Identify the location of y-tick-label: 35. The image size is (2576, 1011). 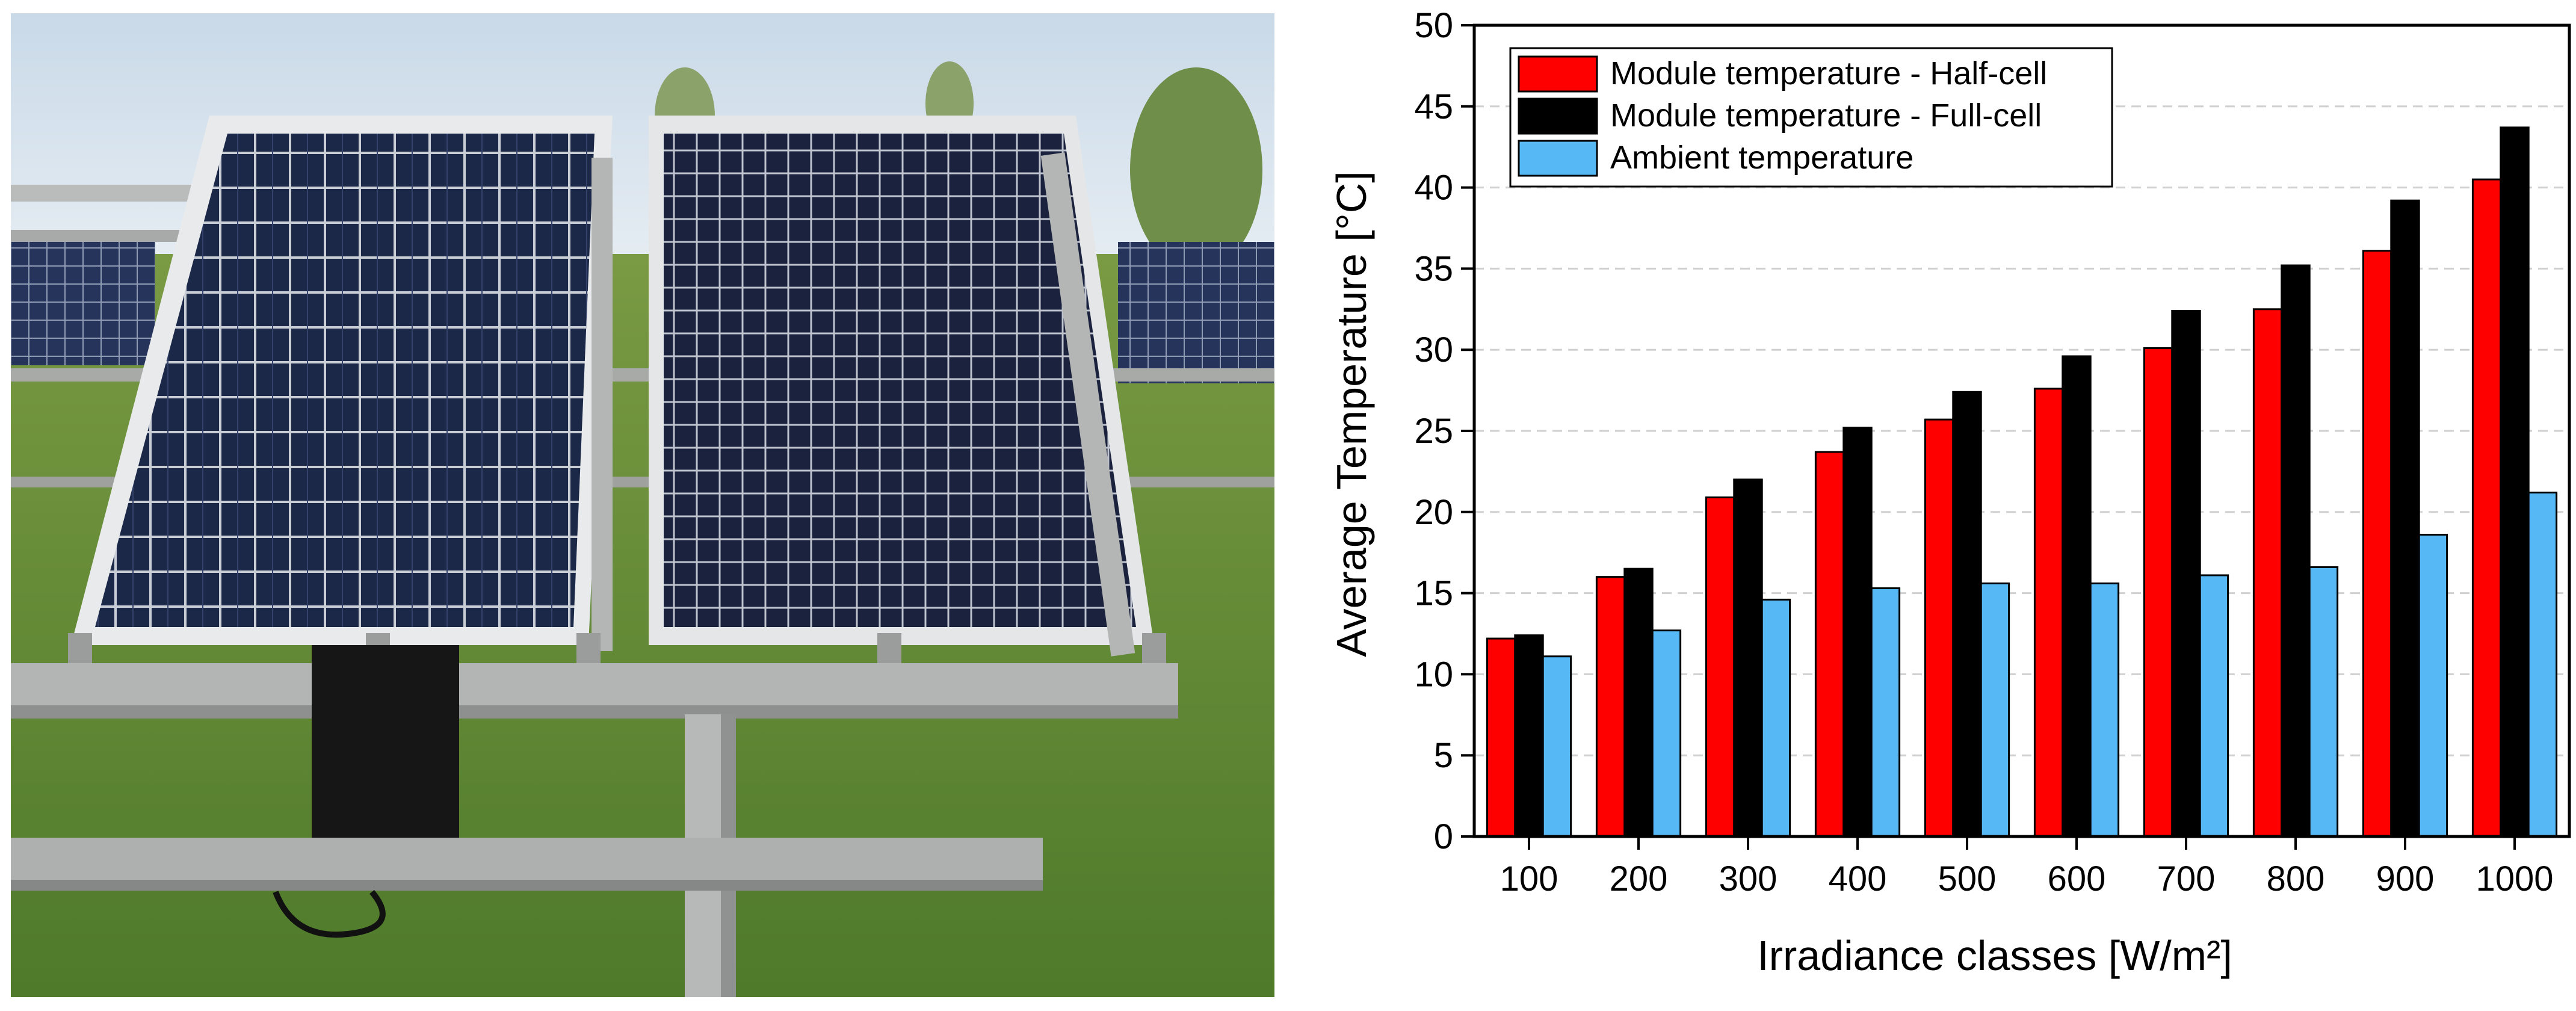
(1433, 268).